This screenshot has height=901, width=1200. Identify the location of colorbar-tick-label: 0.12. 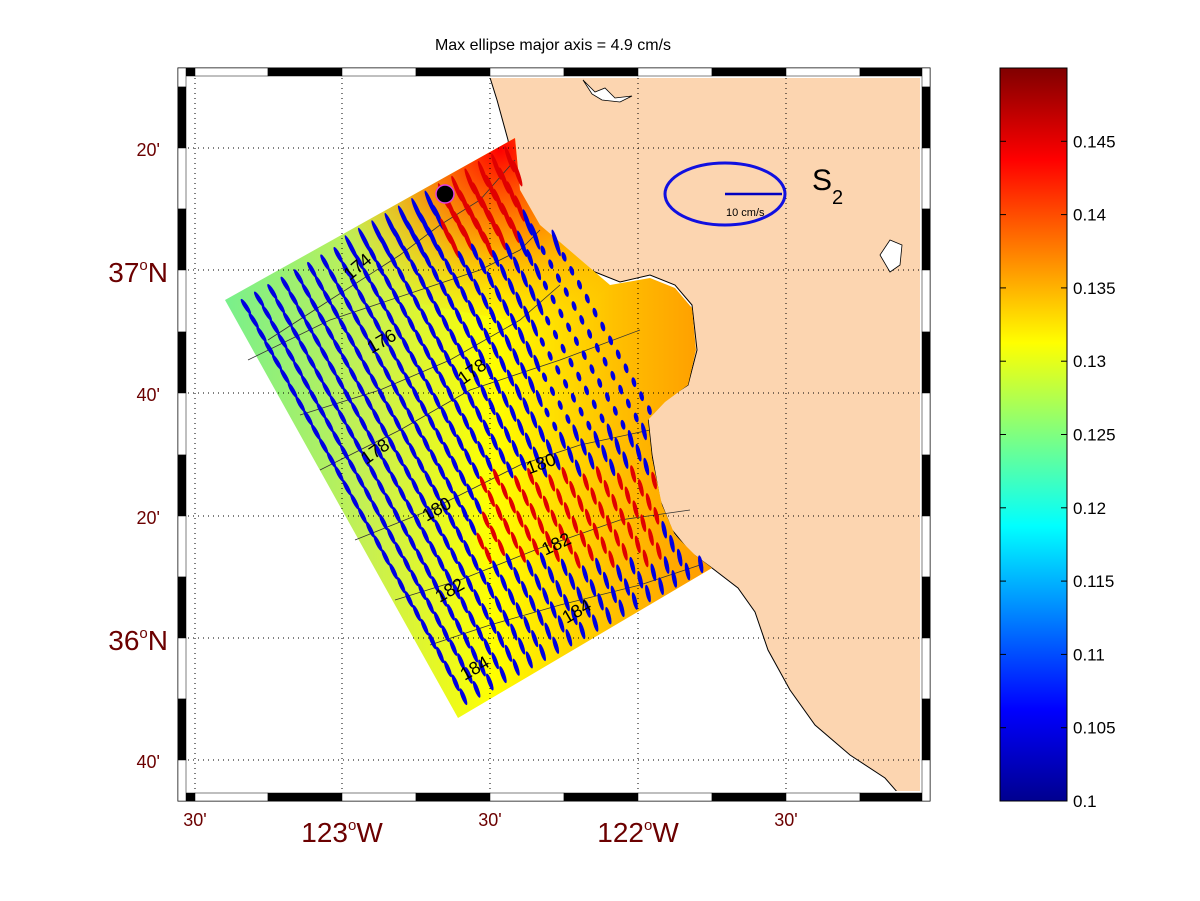
(1089, 508).